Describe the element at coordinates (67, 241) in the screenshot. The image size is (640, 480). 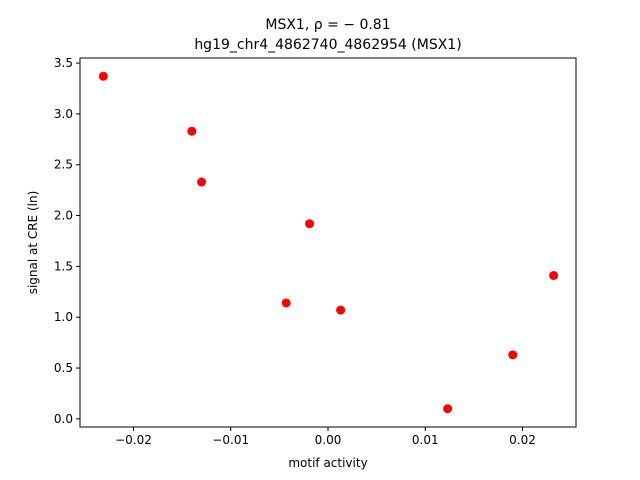
I see `y-axis-ticks: 0.0 0.5 1.0 1.5 2.0 2.5 3.0 3.5` at that location.